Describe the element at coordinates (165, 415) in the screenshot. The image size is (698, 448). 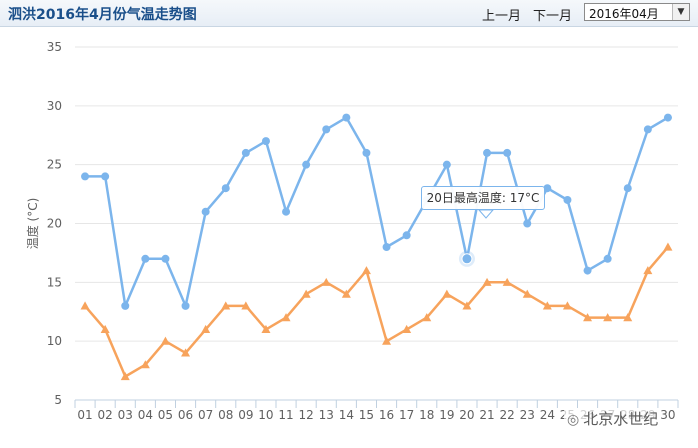
I see `x-tick-label: 05` at that location.